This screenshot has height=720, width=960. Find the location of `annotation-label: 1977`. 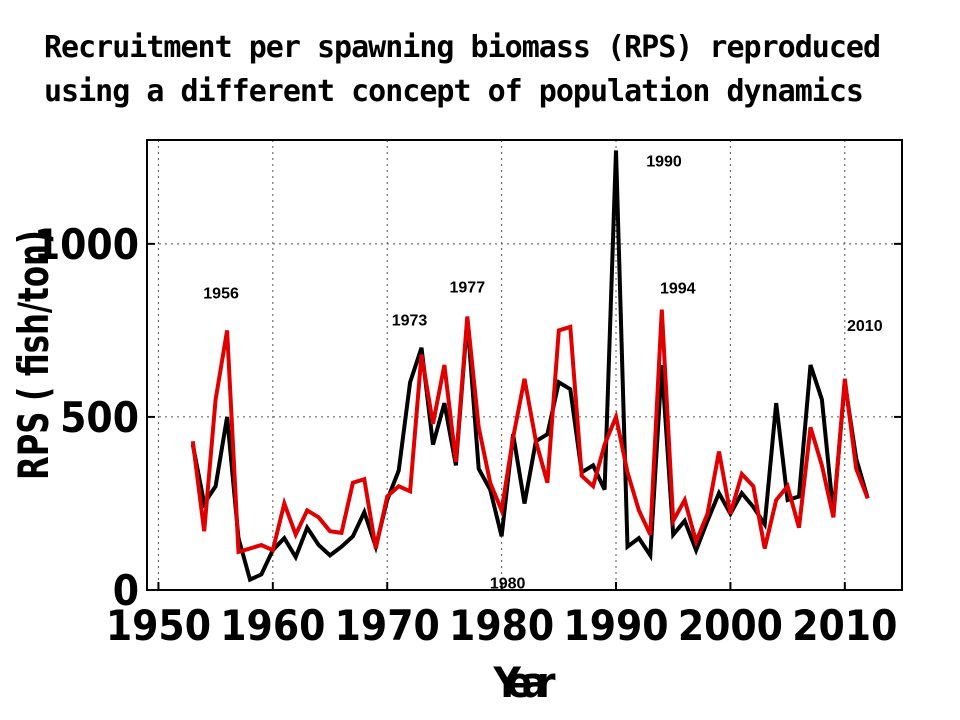

annotation-label: 1977 is located at coordinates (468, 288).